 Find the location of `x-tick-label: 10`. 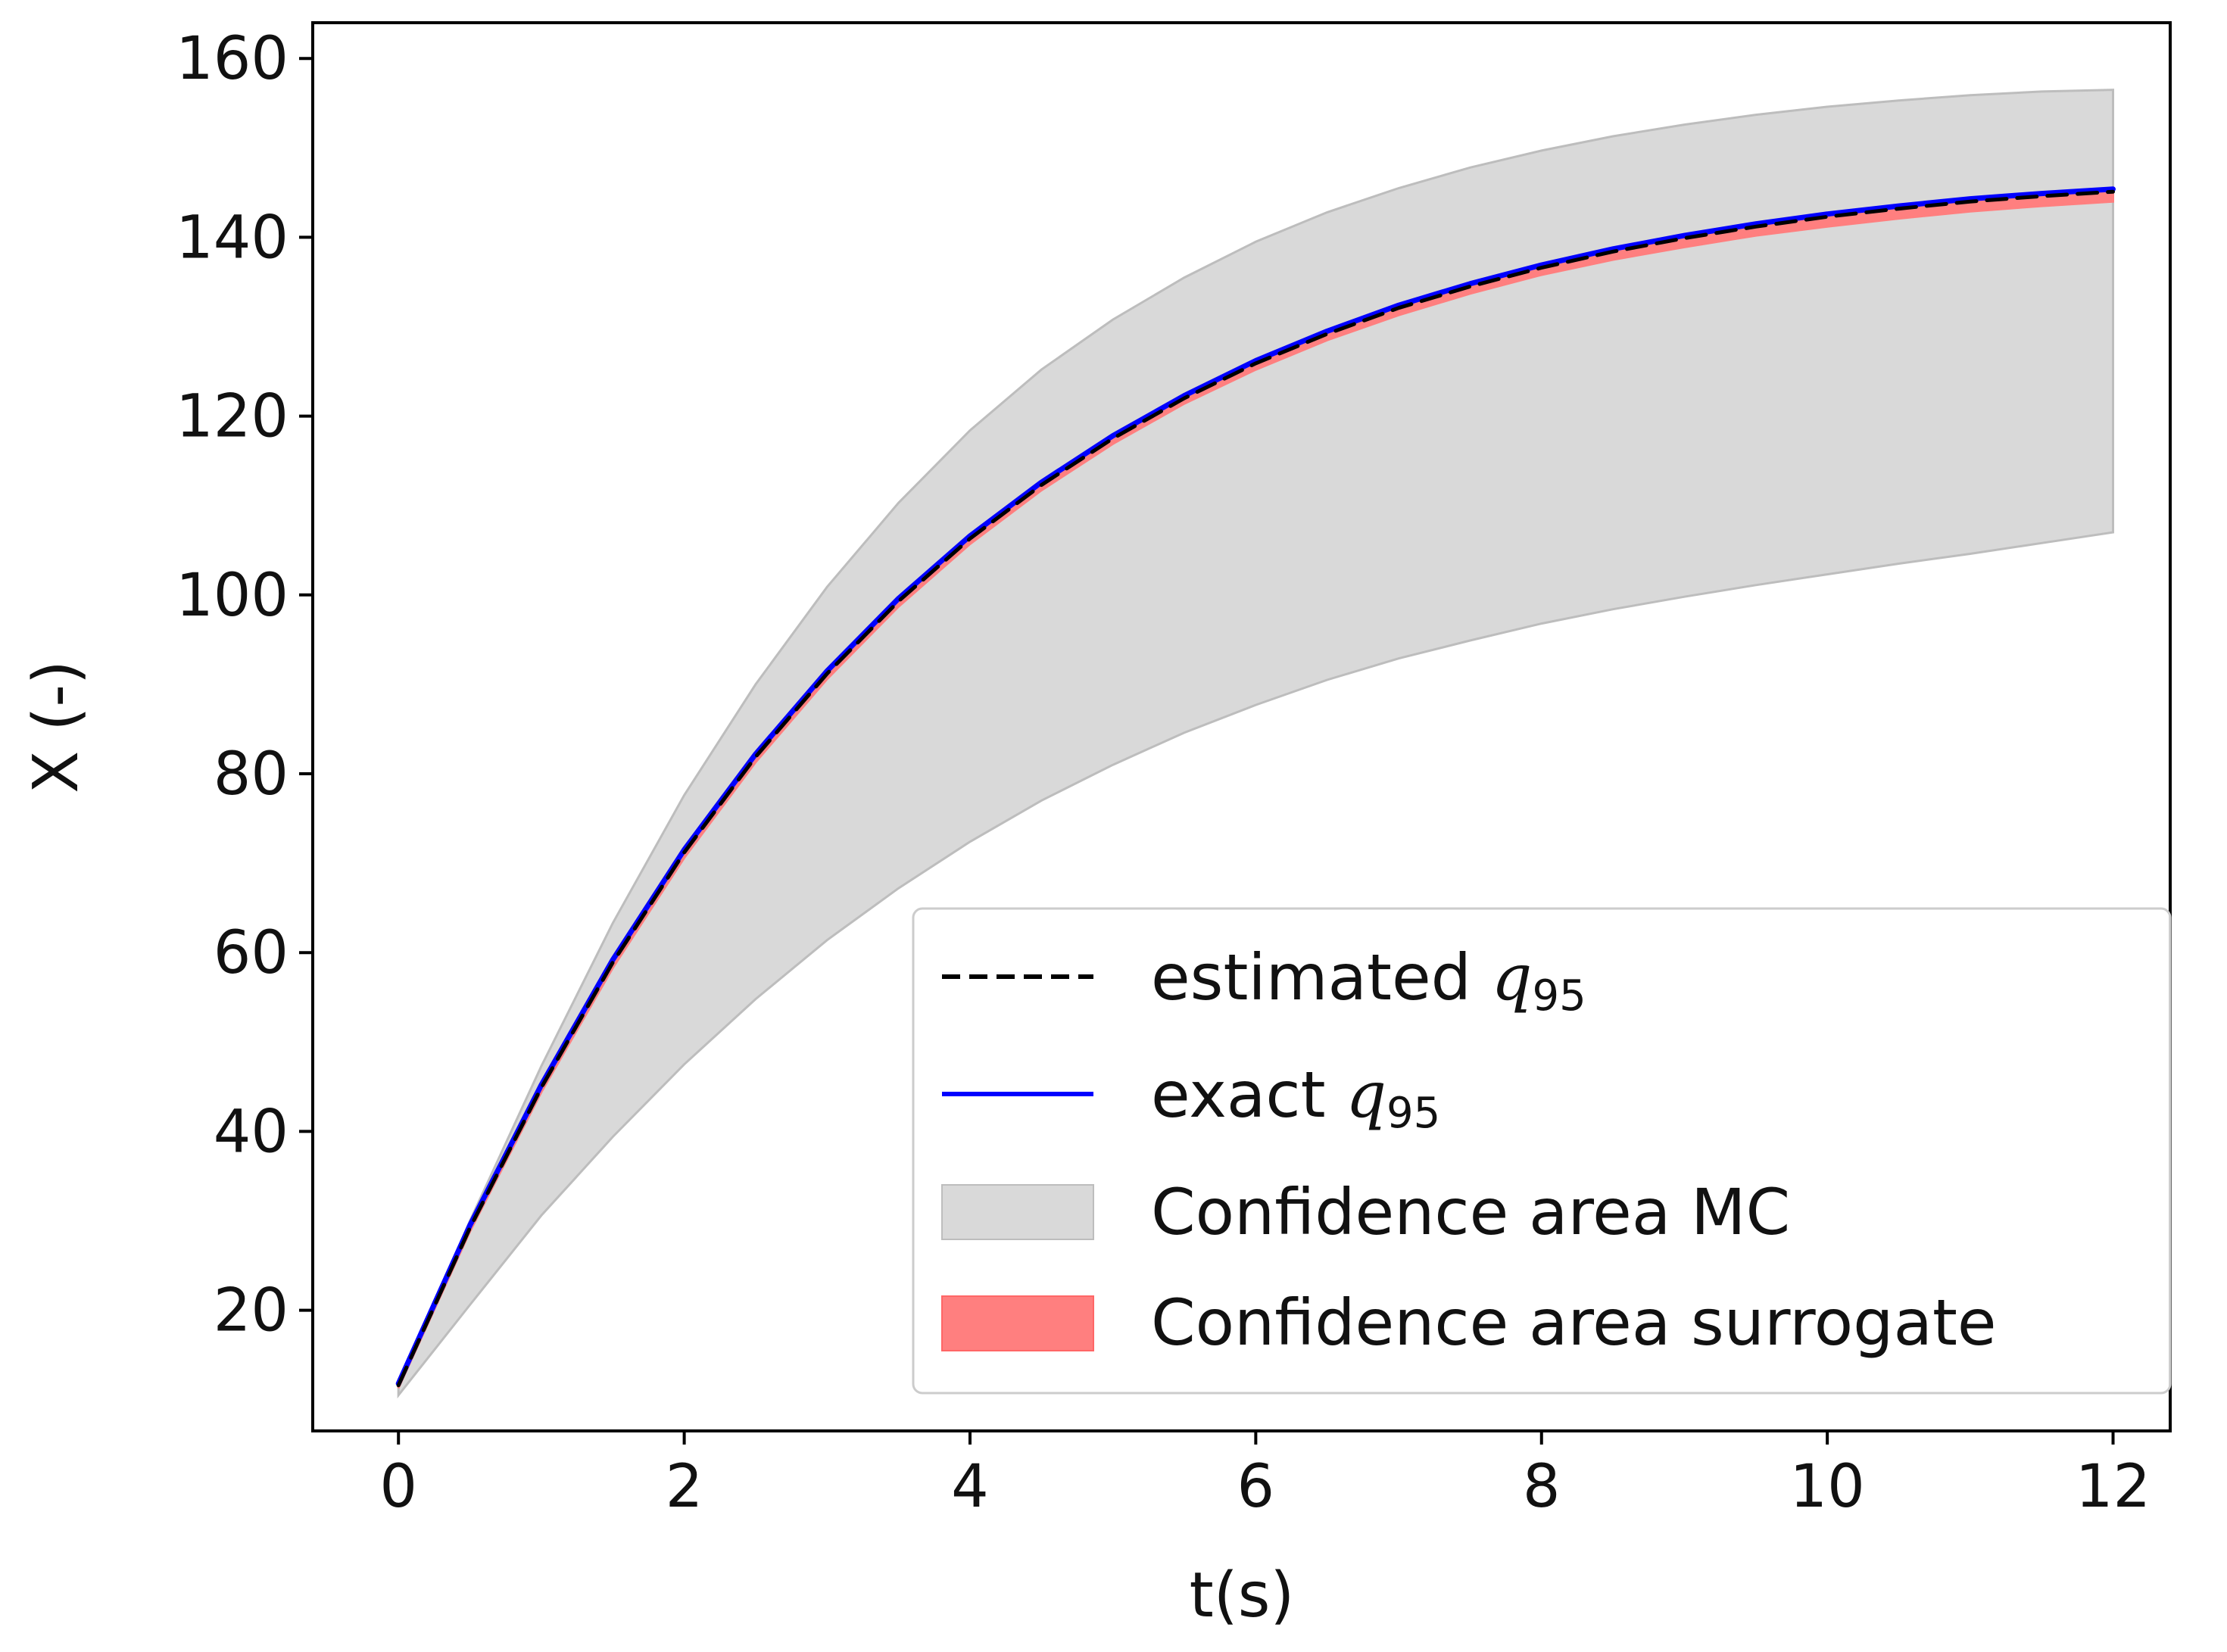

x-tick-label: 10 is located at coordinates (1827, 1487).